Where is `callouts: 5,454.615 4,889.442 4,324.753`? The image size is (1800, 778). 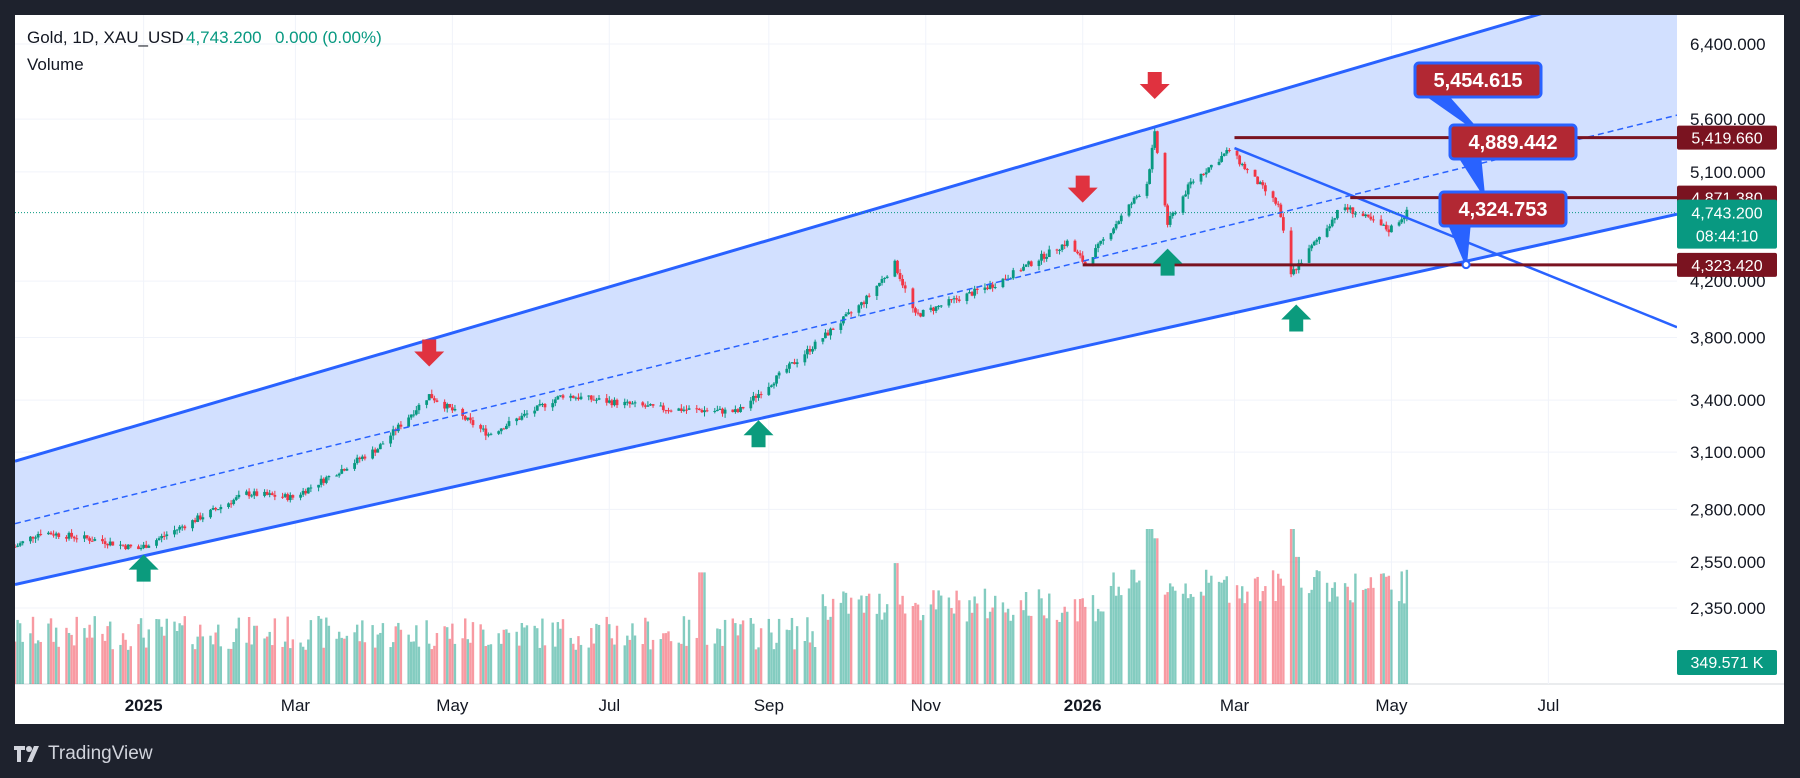
callouts: 5,454.615 4,889.442 4,324.753 is located at coordinates (1495, 165).